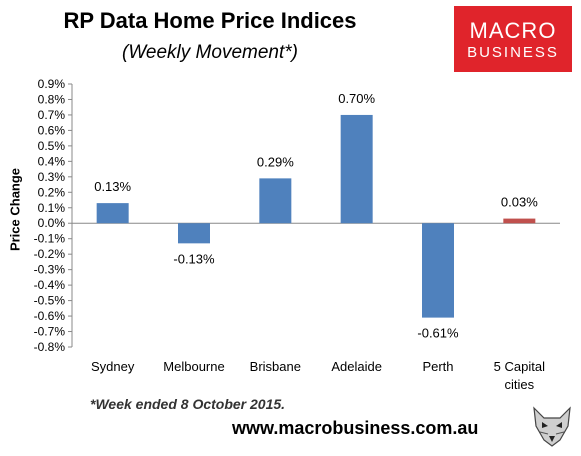 The width and height of the screenshot is (581, 456). I want to click on logo-line1: MACRO, so click(513, 30).